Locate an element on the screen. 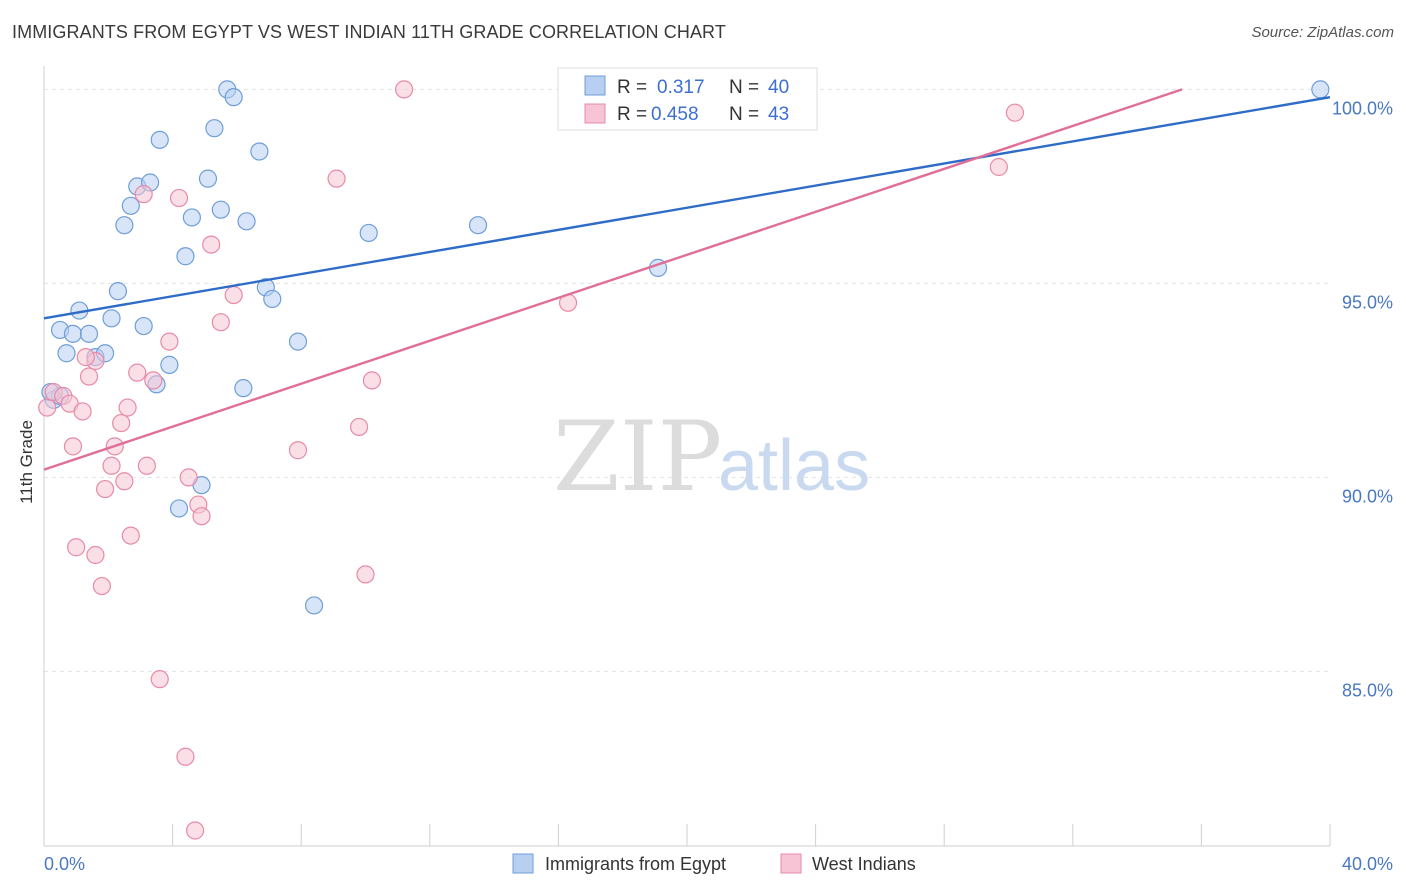 This screenshot has height=892, width=1406. legend-n-value-egypt: 40 is located at coordinates (778, 87).